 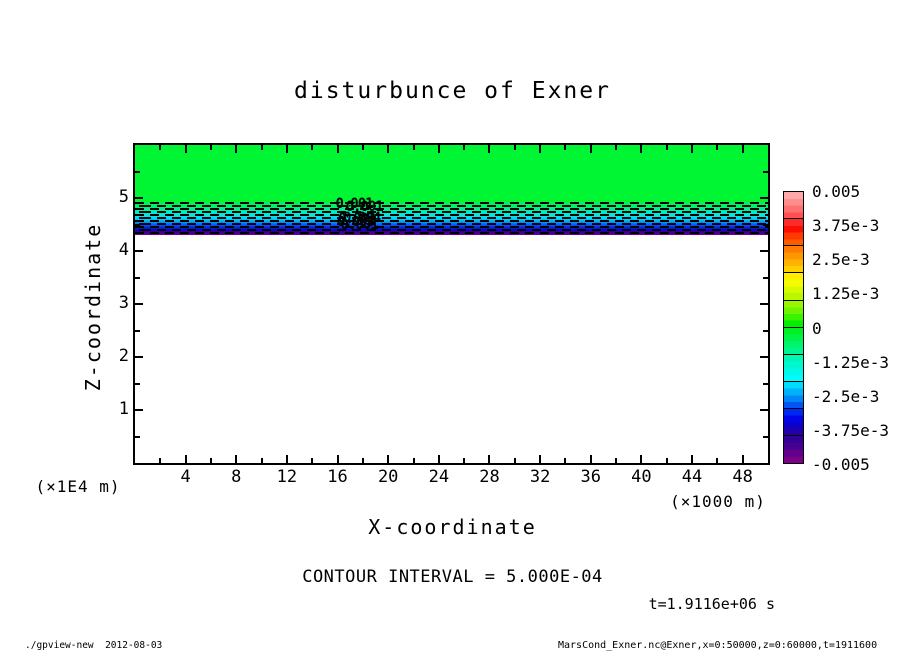 What do you see at coordinates (362, 217) in the screenshot?
I see `contour-label: 0.004` at bounding box center [362, 217].